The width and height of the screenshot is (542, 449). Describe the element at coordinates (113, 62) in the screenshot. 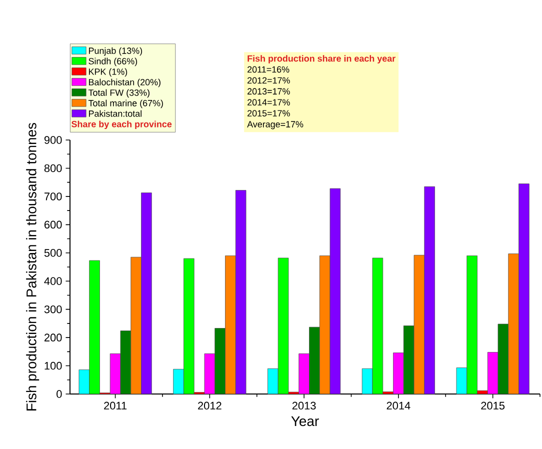

I see `legend-label: Sindh (66%)` at that location.